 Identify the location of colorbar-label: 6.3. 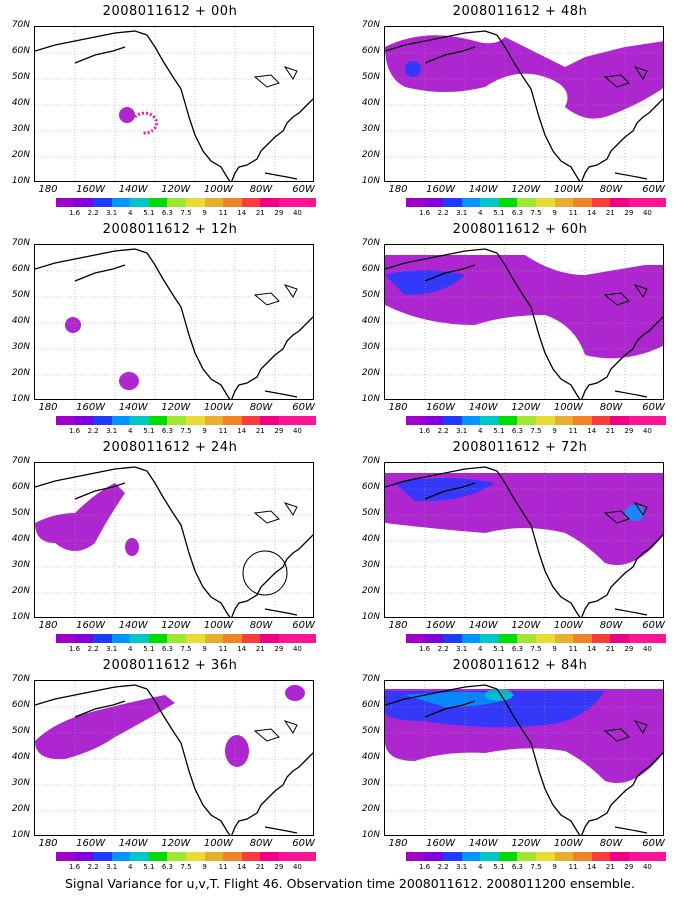
(517, 867).